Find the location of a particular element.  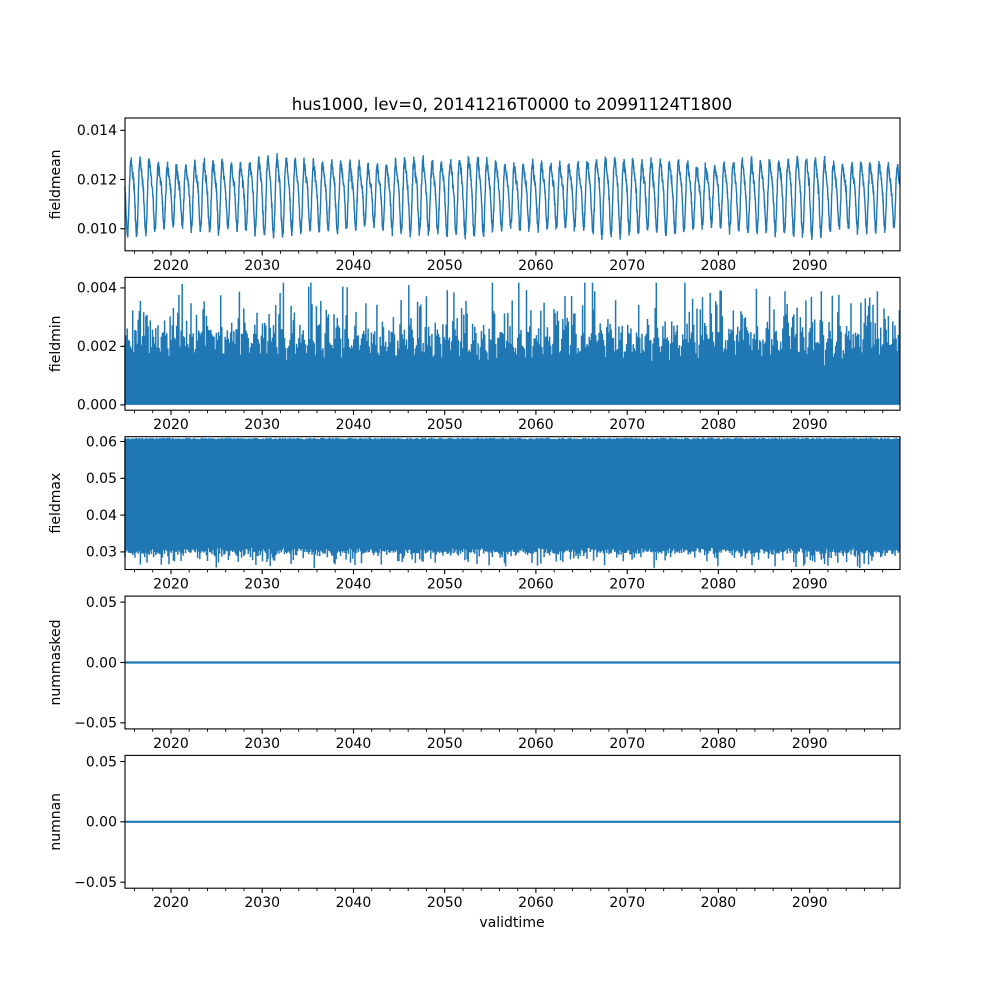

x-axis-title: validtime is located at coordinates (511, 923).